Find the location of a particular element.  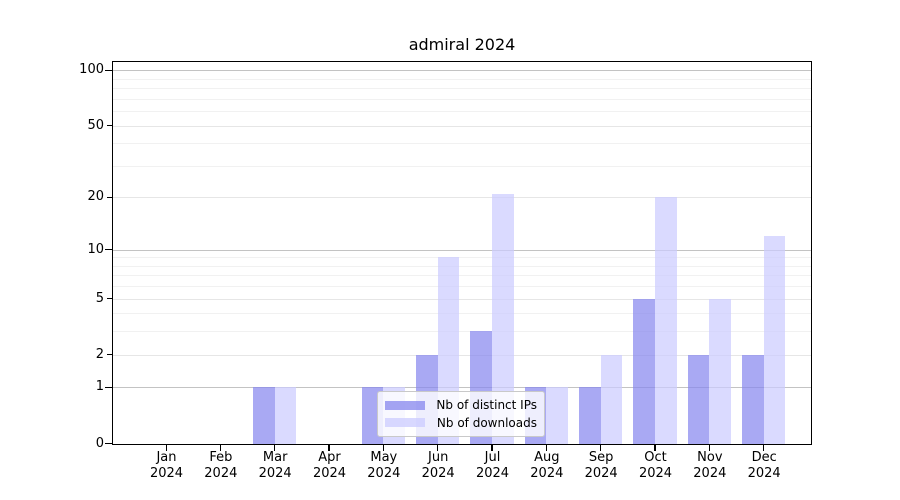

legend-label-distinct-ips: Nb of distinct IPs is located at coordinates (486, 405).